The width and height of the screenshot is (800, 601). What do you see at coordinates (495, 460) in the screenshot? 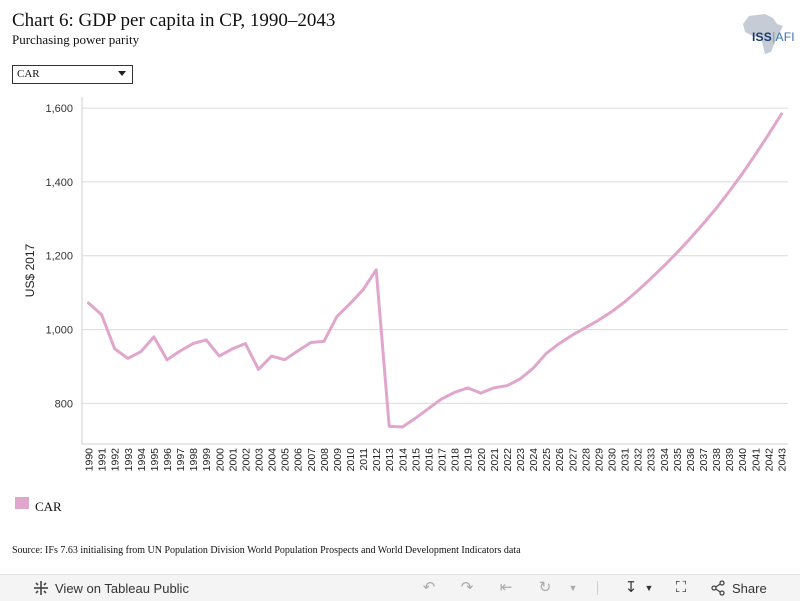
I see `x-tick-label: 2021` at bounding box center [495, 460].